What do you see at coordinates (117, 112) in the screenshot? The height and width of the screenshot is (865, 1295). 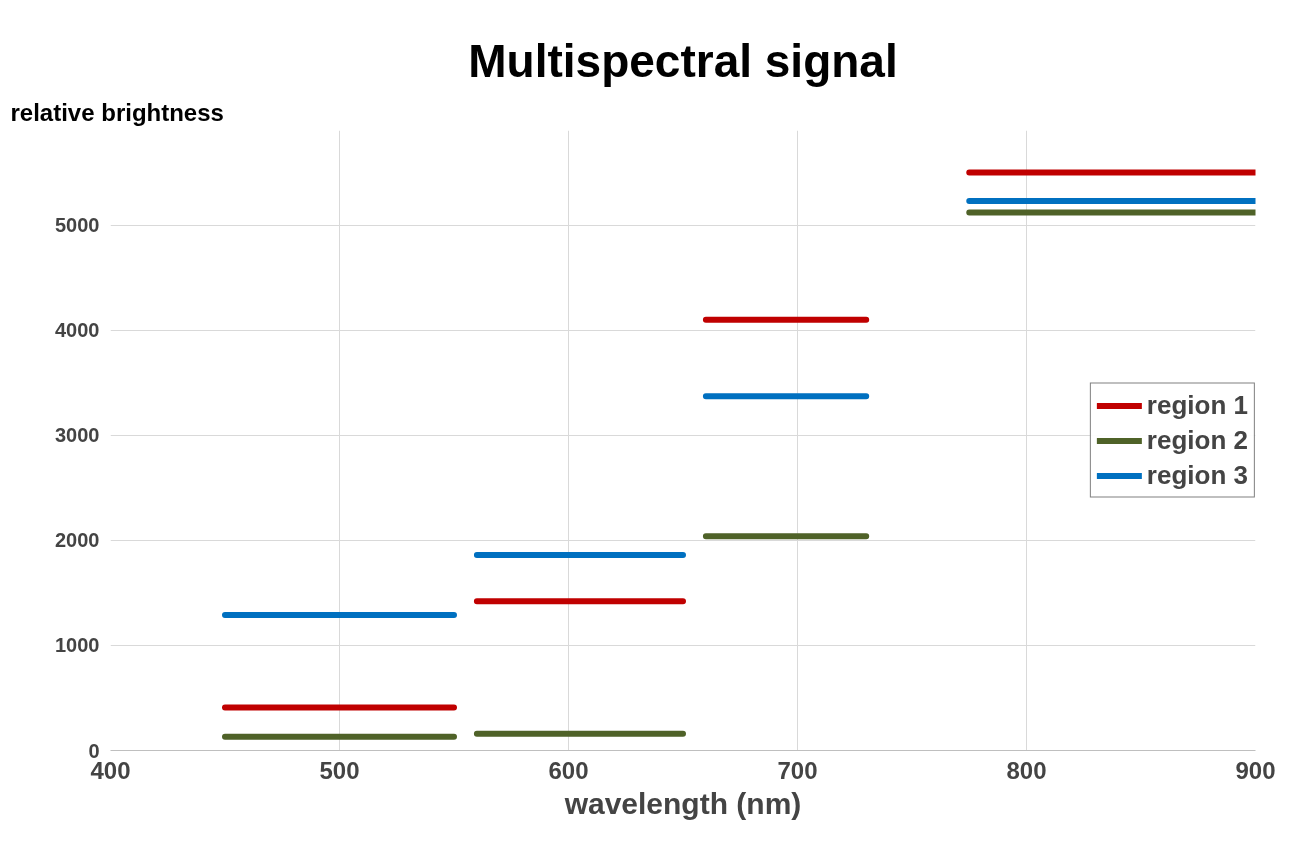 I see `y-axis-title: relative brightness` at bounding box center [117, 112].